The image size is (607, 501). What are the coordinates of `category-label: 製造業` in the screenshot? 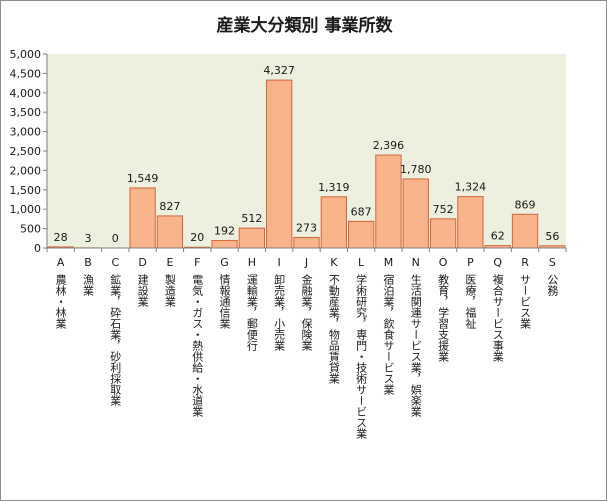 It's located at (169, 290).